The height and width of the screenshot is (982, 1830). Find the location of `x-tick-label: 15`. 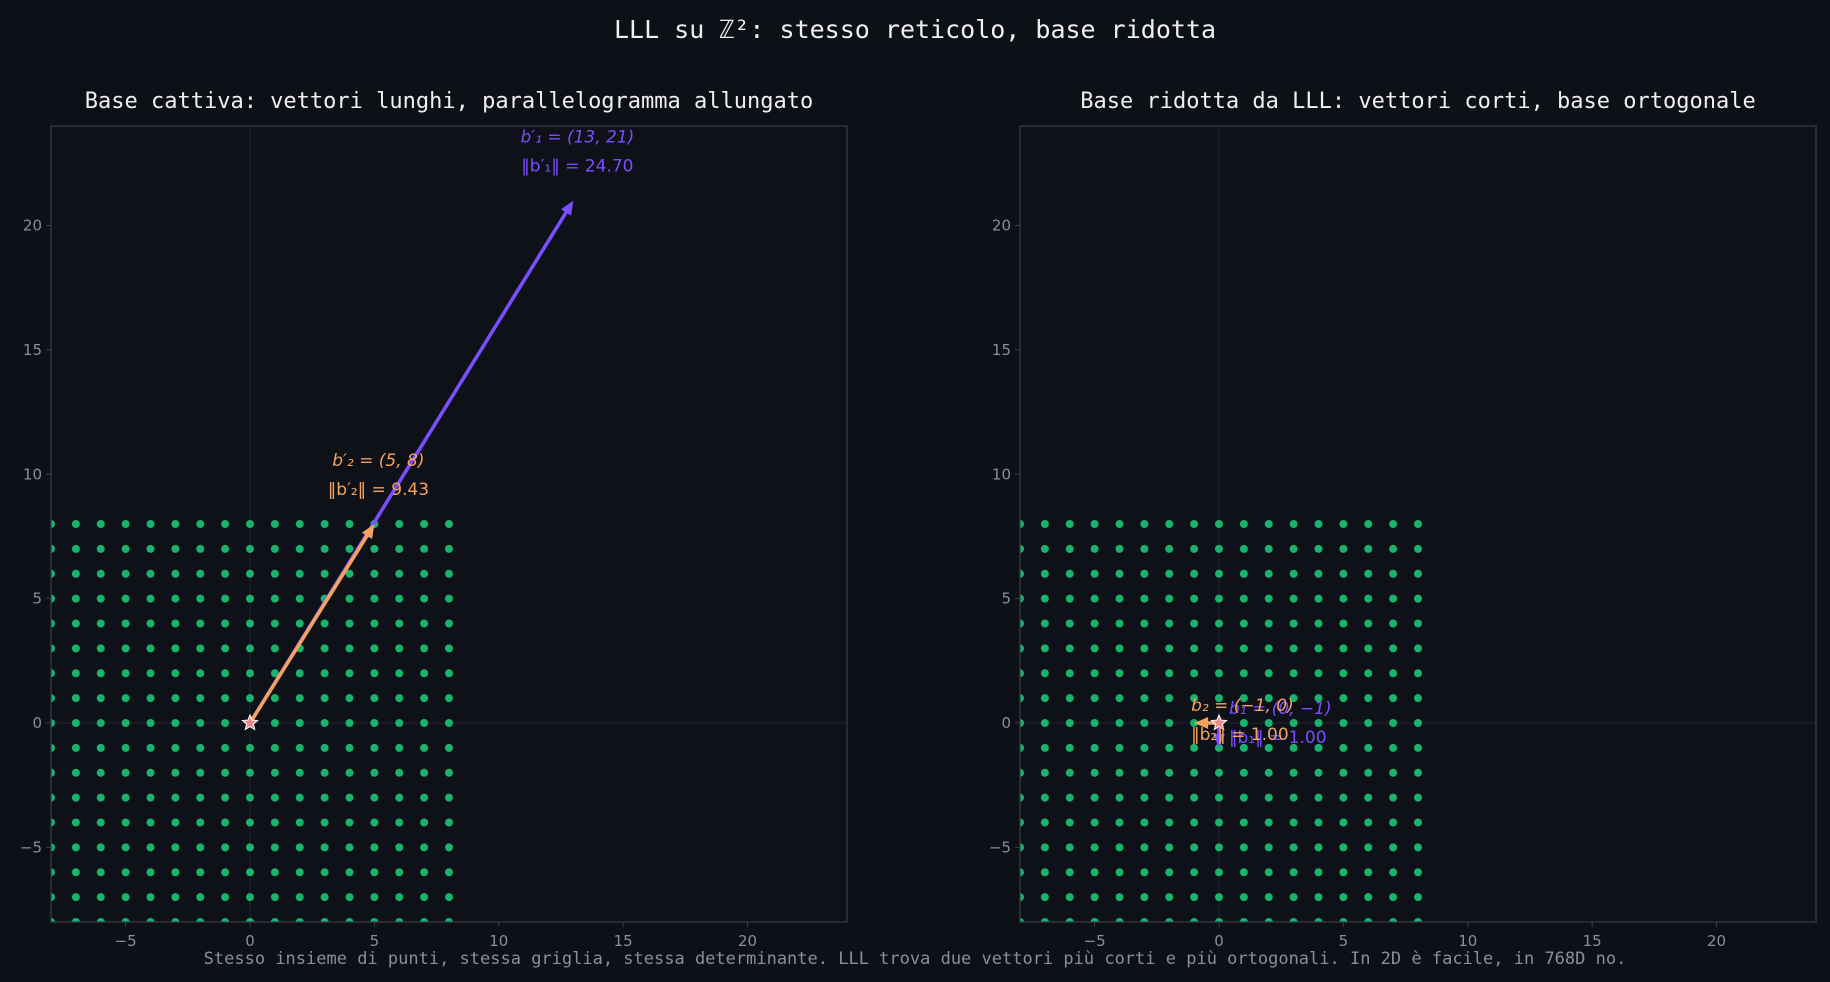

x-tick-label: 15 is located at coordinates (623, 941).